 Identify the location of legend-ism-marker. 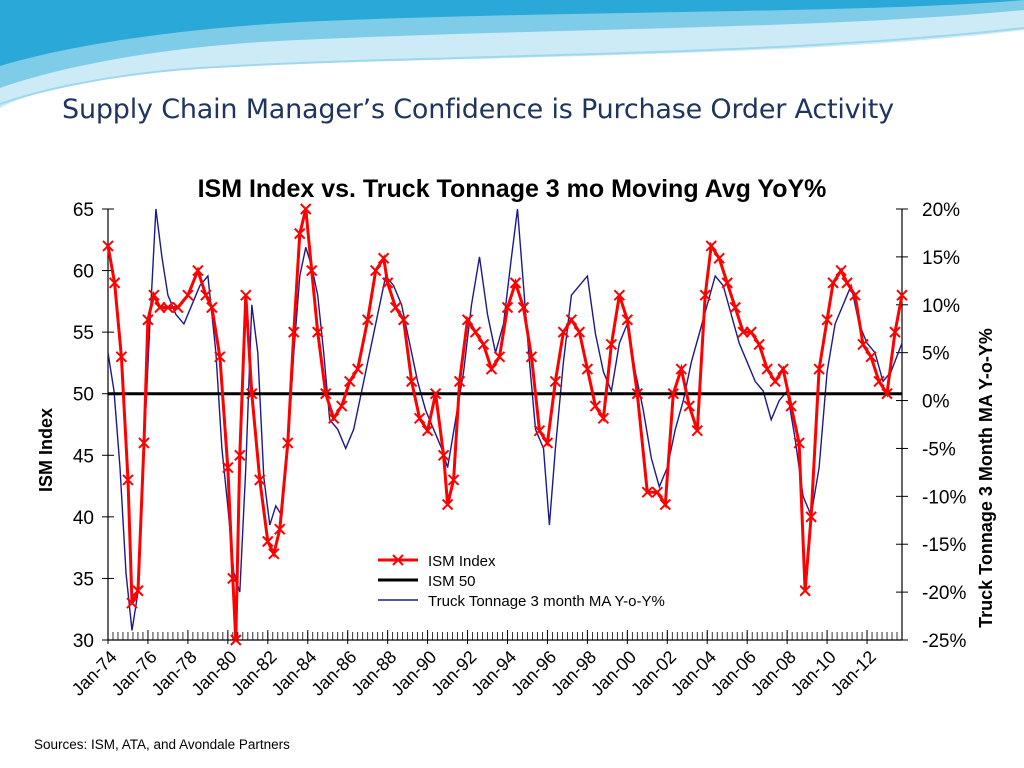
(398, 560).